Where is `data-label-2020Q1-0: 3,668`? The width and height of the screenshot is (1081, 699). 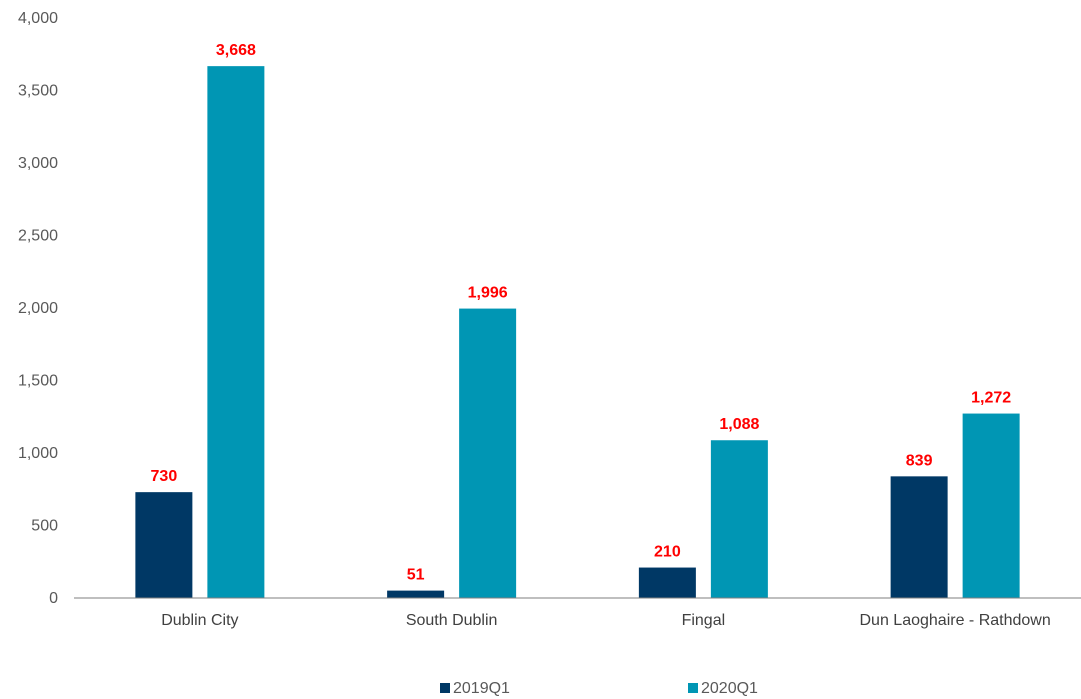
data-label-2020Q1-0: 3,668 is located at coordinates (236, 50).